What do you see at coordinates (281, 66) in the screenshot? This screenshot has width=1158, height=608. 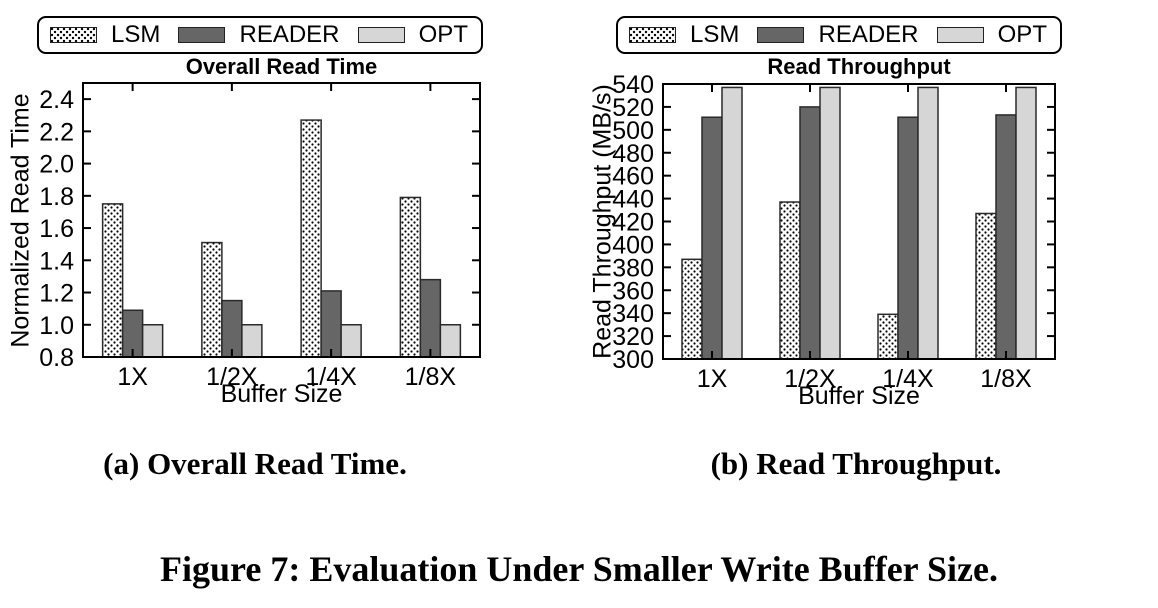 I see `chart-title-a: Overall Read Time` at bounding box center [281, 66].